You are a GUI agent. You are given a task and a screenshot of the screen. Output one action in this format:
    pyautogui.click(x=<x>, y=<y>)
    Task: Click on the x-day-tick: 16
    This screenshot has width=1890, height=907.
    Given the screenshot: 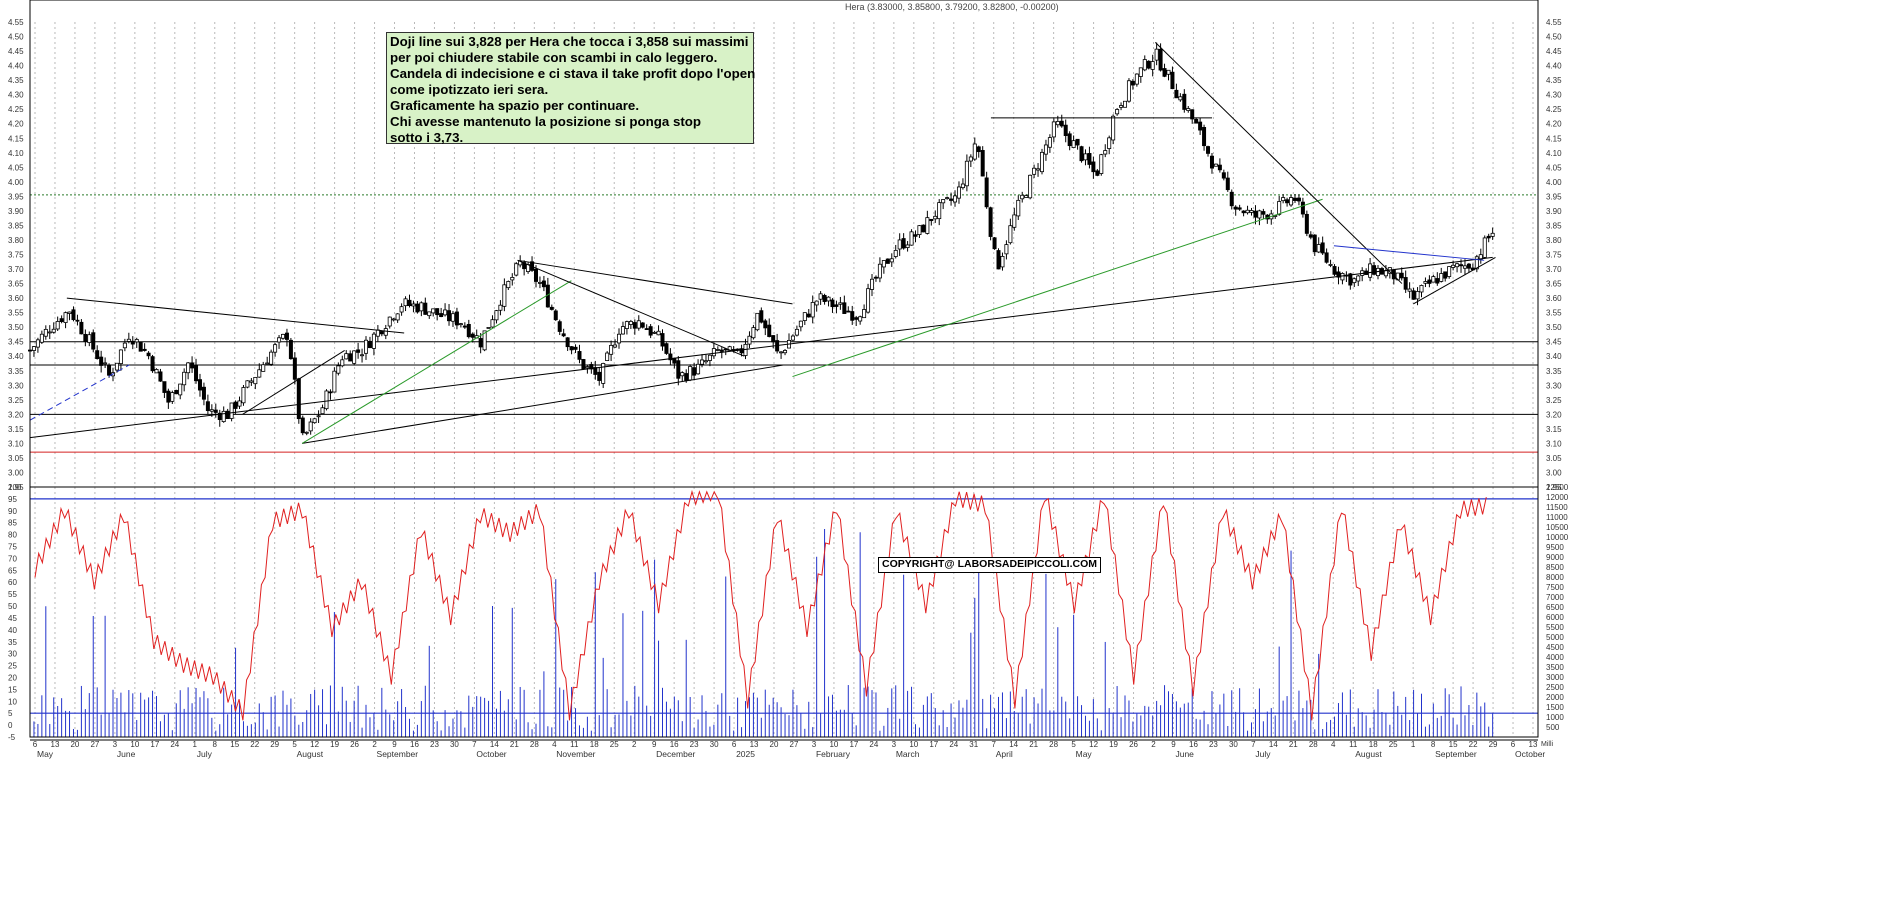 What is the action you would take?
    pyautogui.click(x=414, y=744)
    